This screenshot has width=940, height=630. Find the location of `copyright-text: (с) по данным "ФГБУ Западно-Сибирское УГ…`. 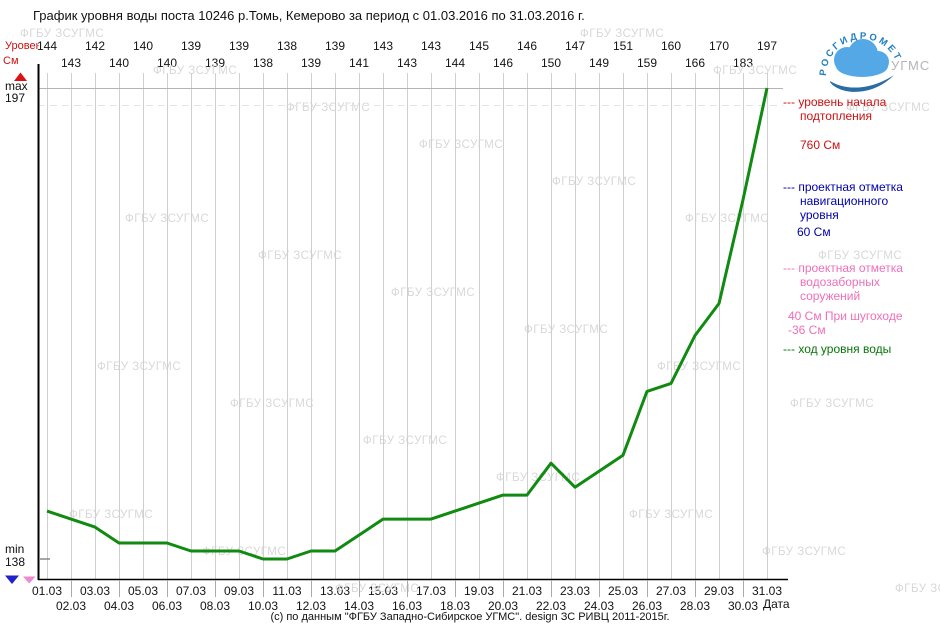

copyright-text: (с) по данным "ФГБУ Западно-Сибирское УГ… is located at coordinates (470, 617).